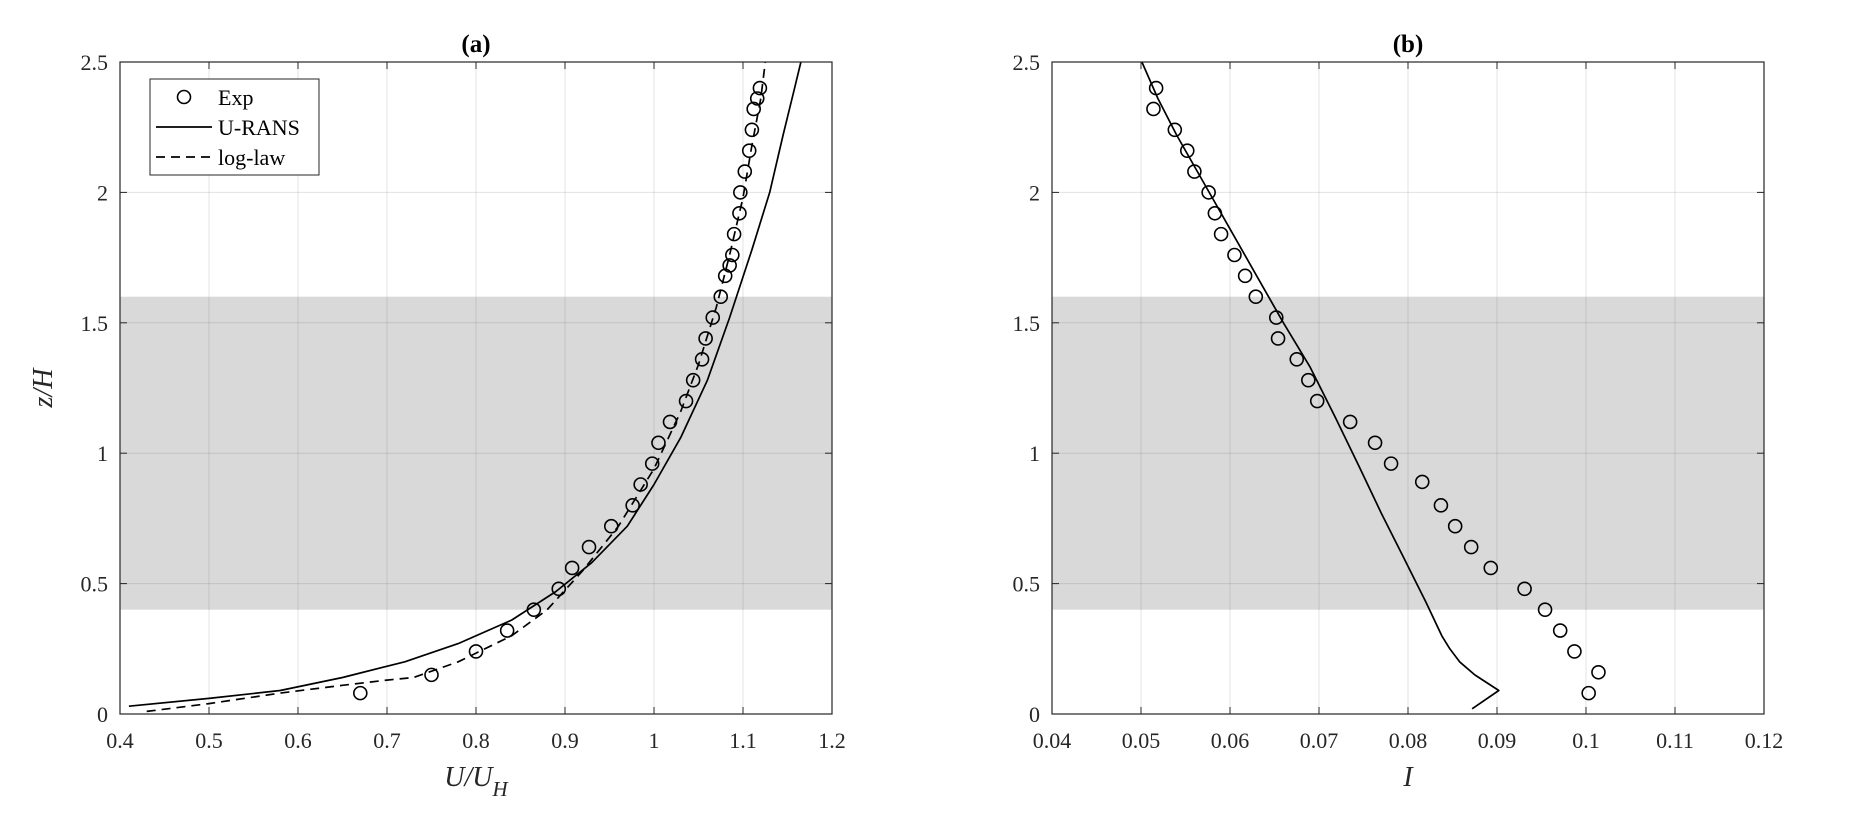 This screenshot has height=816, width=1864. Describe the element at coordinates (1408, 44) in the screenshot. I see `panel-title: (b)` at that location.